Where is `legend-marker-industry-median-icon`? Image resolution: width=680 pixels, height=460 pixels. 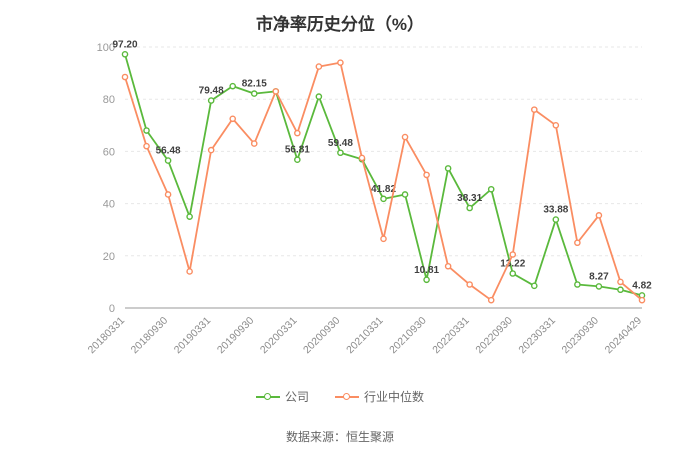 legend-marker-industry-median-icon is located at coordinates (347, 397).